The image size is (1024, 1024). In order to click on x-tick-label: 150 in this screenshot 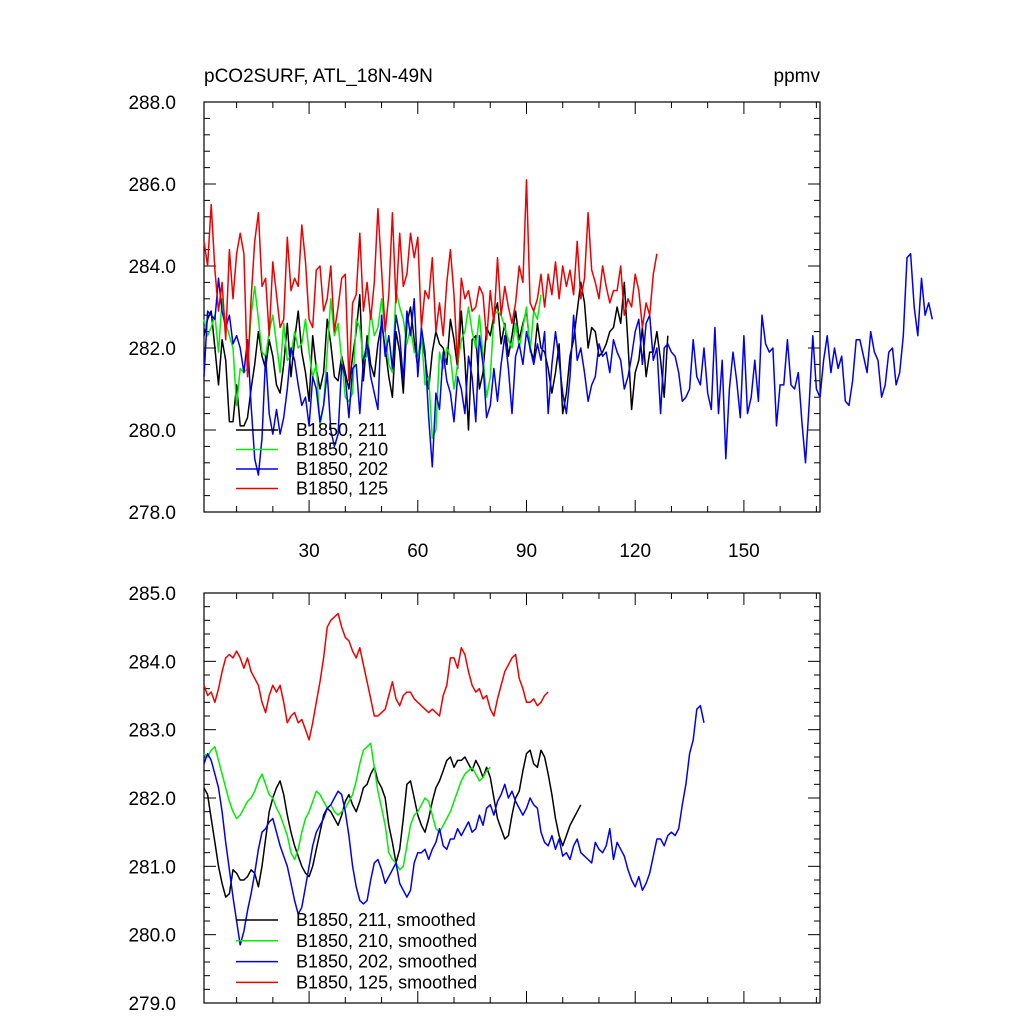, I will do `click(744, 551)`.